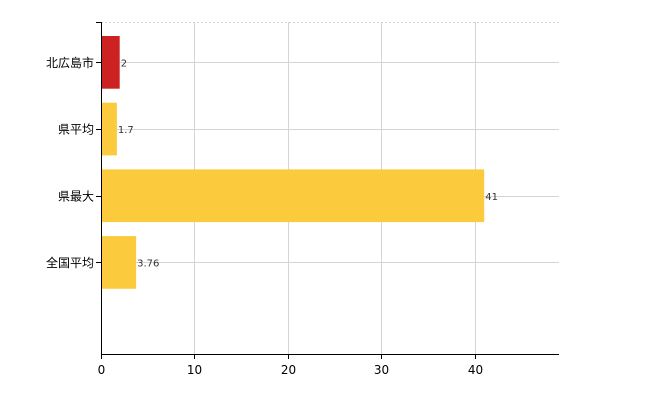  I want to click on x-tick-label-30: 30, so click(381, 370).